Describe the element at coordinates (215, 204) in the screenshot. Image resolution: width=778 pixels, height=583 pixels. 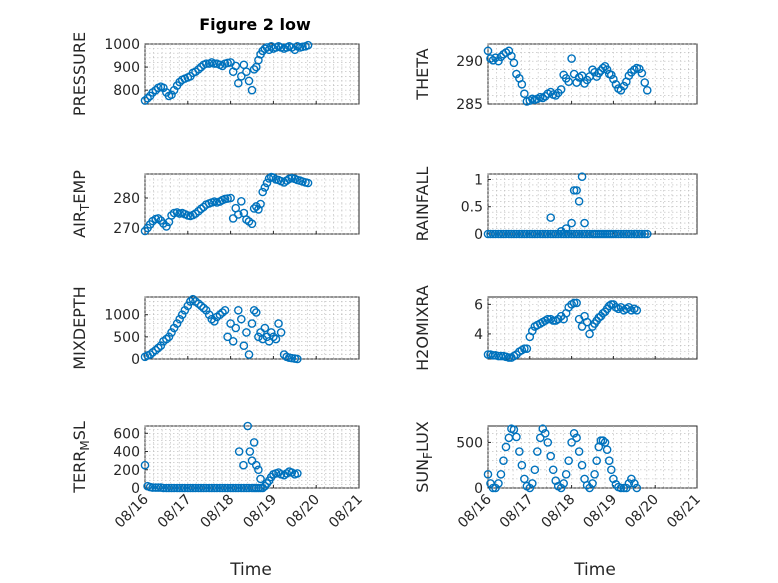
I see `subplot-3: 270 280 AIRTEMP` at that location.